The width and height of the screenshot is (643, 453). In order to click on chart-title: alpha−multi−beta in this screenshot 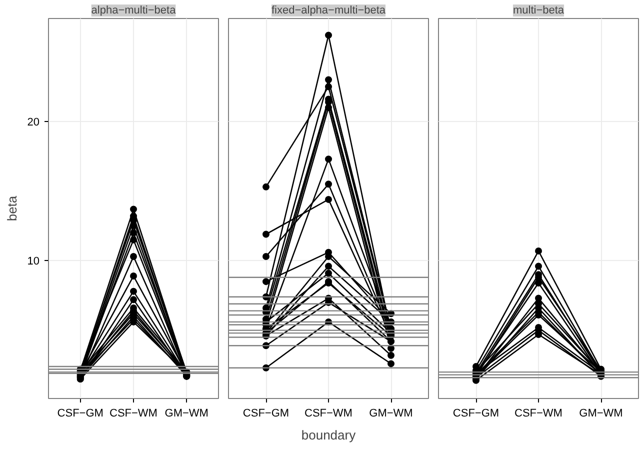, I will do `click(134, 10)`.